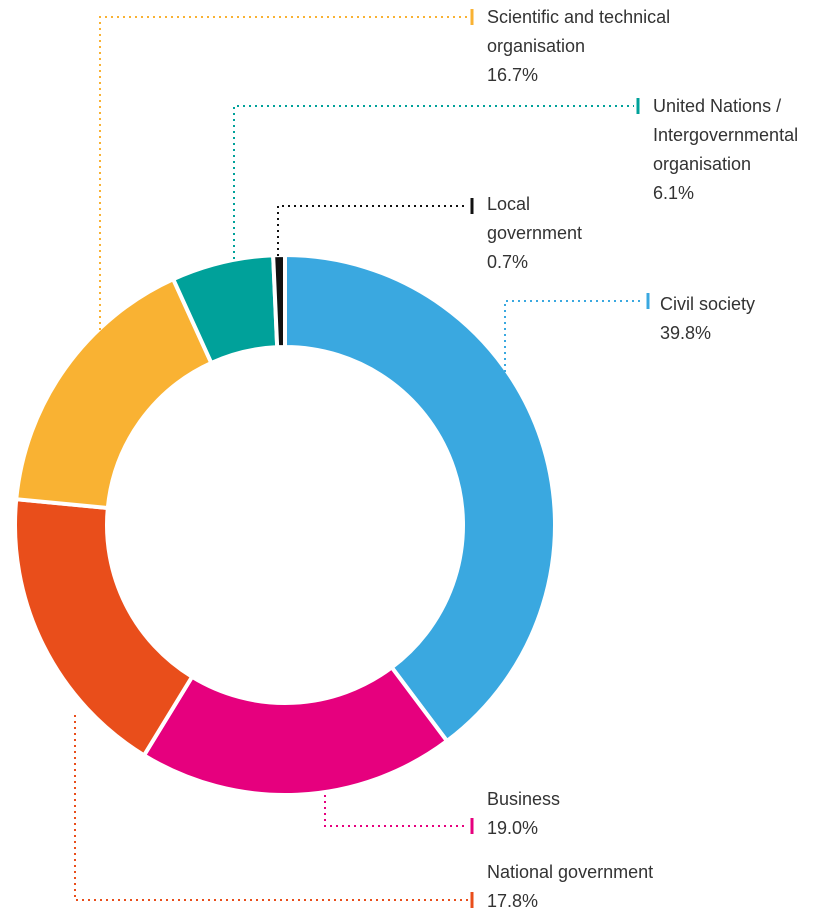  I want to click on category-label: Scientific and technical organisation, so click(579, 31).